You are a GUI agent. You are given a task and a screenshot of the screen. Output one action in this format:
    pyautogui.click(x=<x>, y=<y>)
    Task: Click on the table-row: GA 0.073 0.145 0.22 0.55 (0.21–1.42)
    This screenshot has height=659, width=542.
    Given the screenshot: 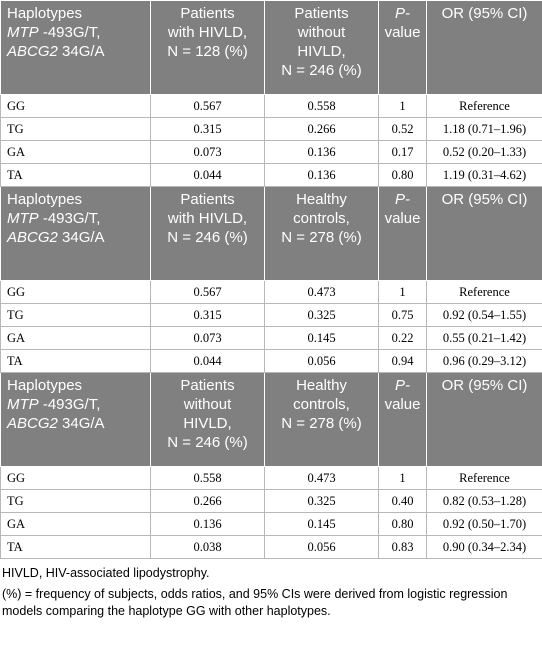 What is the action you would take?
    pyautogui.click(x=271, y=338)
    